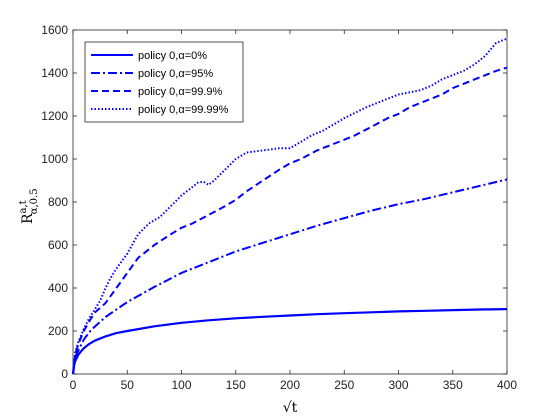 The height and width of the screenshot is (420, 560). What do you see at coordinates (236, 385) in the screenshot?
I see `x-tick-label: 150` at bounding box center [236, 385].